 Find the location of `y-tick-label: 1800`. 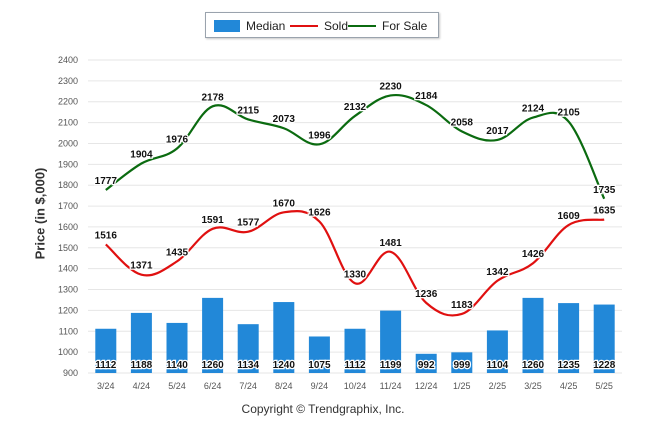

y-tick-label: 1800 is located at coordinates (68, 185).